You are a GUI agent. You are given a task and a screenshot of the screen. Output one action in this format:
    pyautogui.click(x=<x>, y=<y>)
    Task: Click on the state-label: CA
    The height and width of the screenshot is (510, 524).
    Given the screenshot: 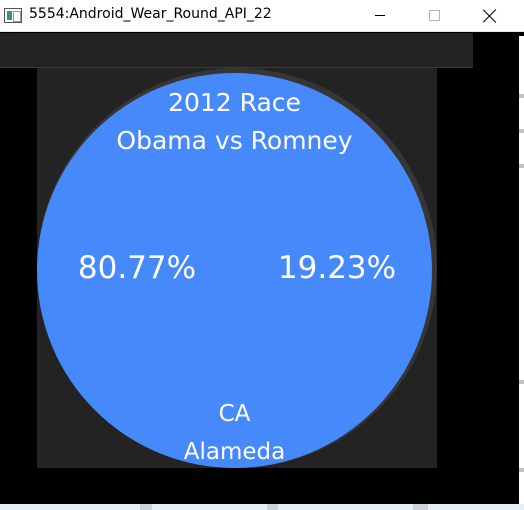 What is the action you would take?
    pyautogui.click(x=234, y=414)
    